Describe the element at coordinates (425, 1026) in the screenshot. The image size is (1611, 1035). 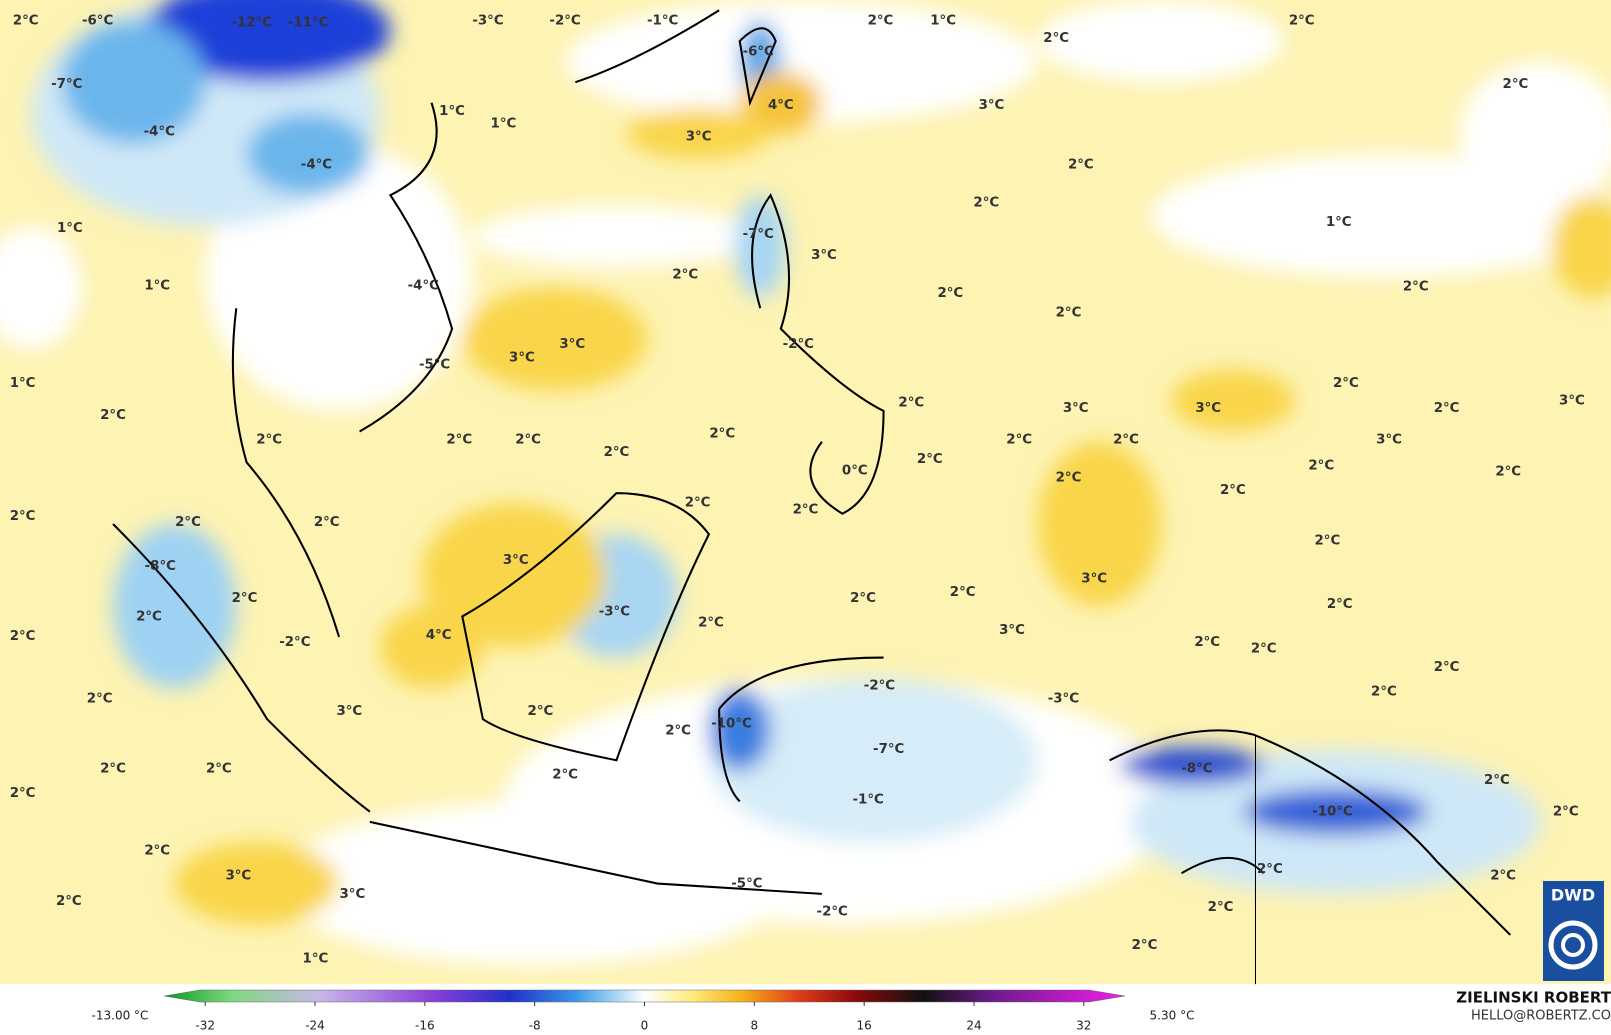
I see `colorbar-tick-label: -16` at that location.